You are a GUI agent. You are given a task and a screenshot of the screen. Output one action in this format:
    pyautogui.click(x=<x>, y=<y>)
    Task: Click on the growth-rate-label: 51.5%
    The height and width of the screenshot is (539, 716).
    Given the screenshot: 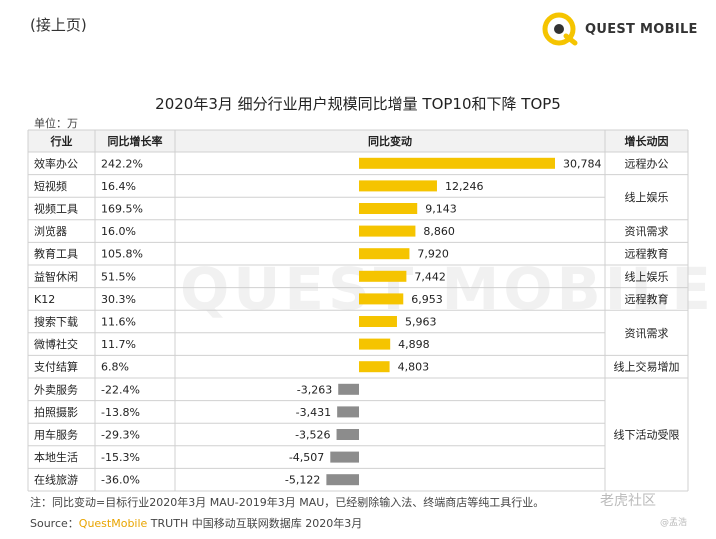 What is the action you would take?
    pyautogui.click(x=118, y=276)
    